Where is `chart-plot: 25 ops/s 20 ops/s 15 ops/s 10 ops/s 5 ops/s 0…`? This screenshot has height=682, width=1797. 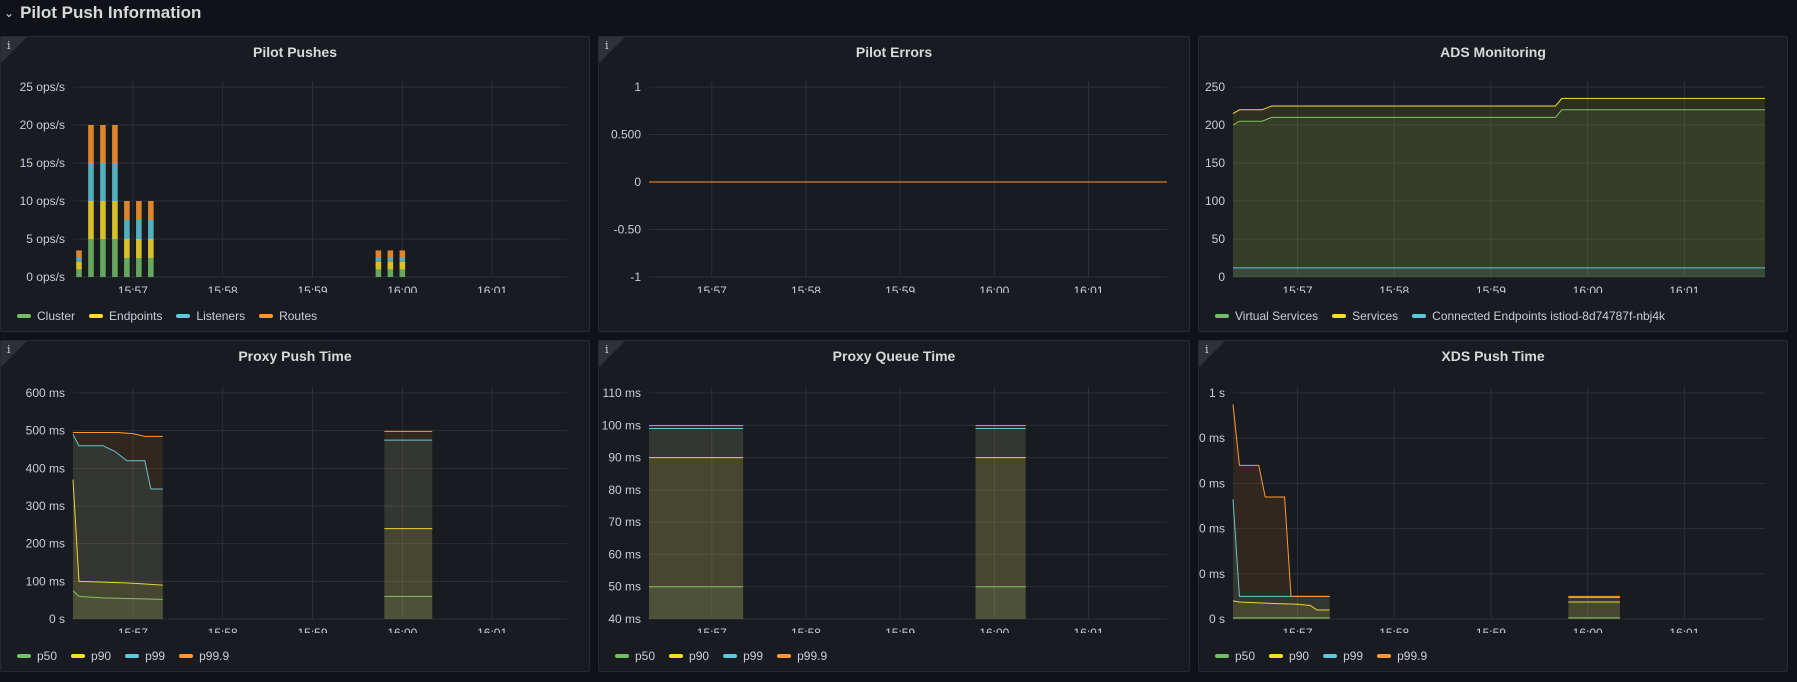 chart-plot: 25 ops/s 20 ops/s 15 ops/s 10 ops/s 5 ops/s 0… is located at coordinates (296, 165).